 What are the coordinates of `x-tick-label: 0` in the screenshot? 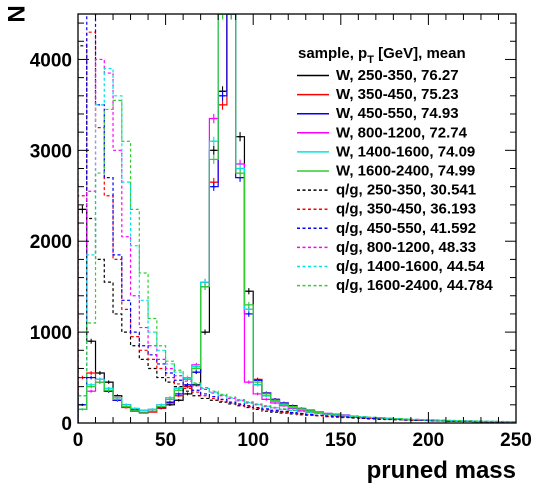 It's located at (78, 440).